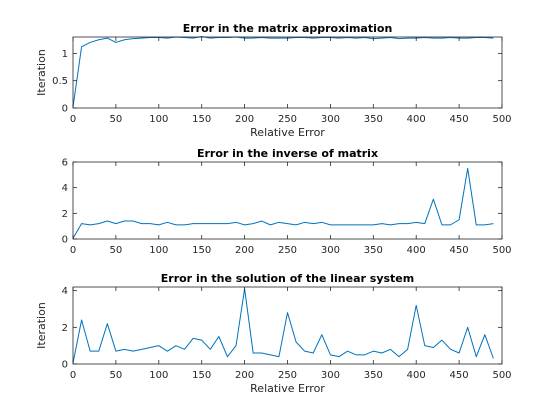  What do you see at coordinates (287, 119) in the screenshot?
I see `chart-1-x-tick-label: 250` at bounding box center [287, 119].